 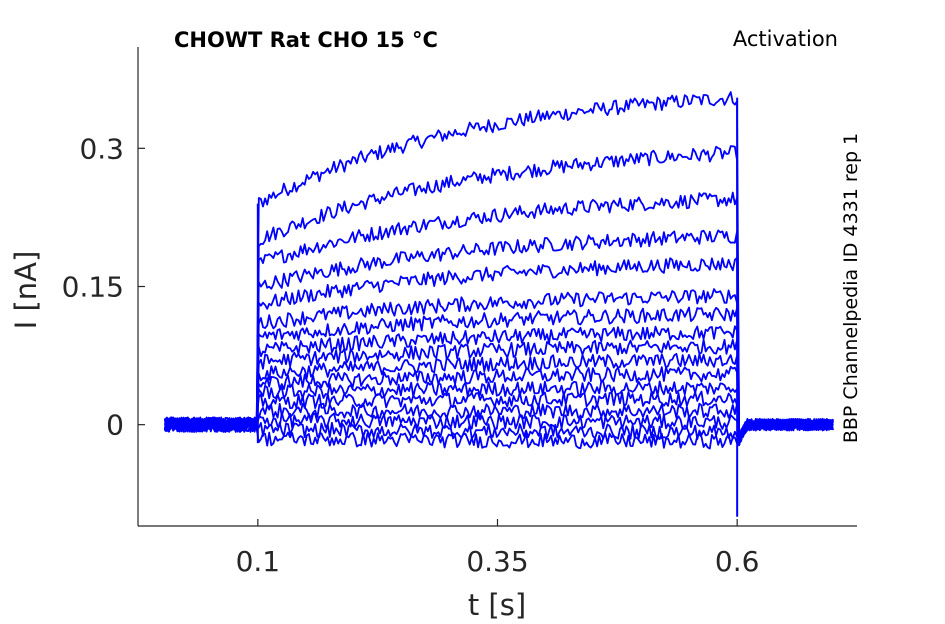 What do you see at coordinates (306, 40) in the screenshot?
I see `chart-title: CHOWT Rat CHO 15 °C` at bounding box center [306, 40].